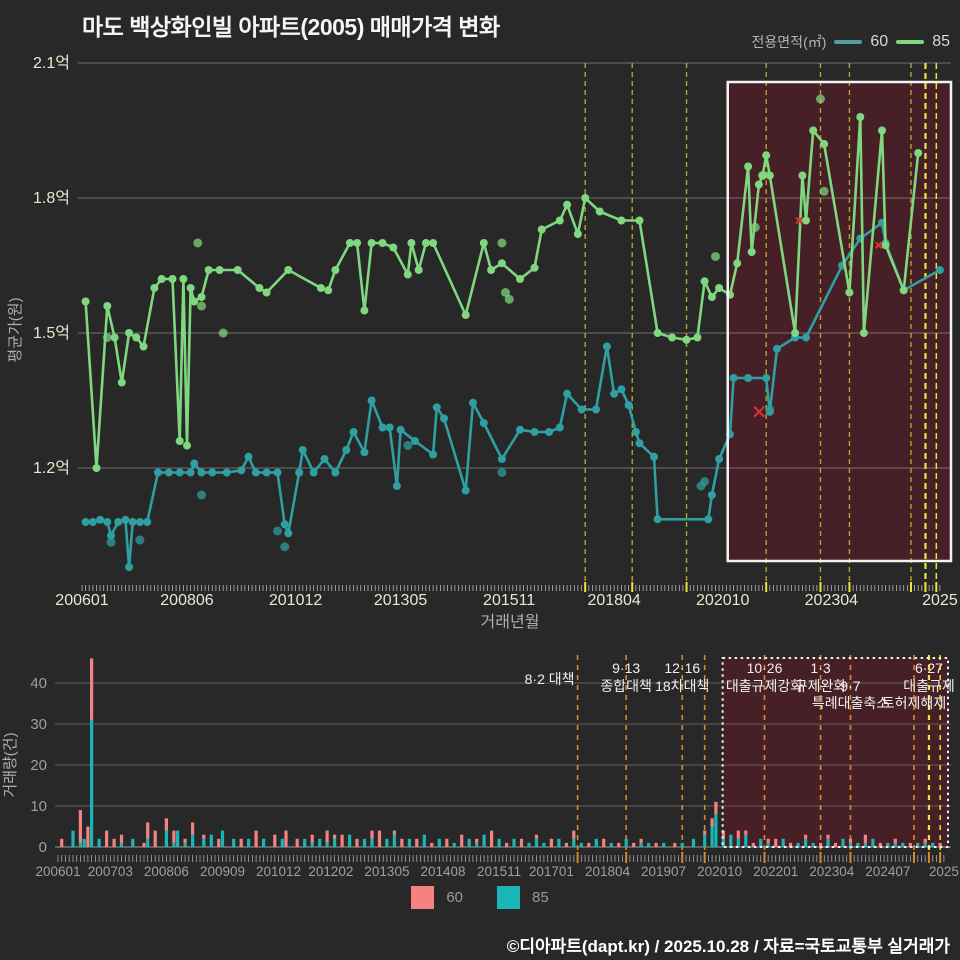 Image resolution: width=960 pixels, height=960 pixels. I want to click on area-legend-label: 전용면적(㎡), so click(789, 42).